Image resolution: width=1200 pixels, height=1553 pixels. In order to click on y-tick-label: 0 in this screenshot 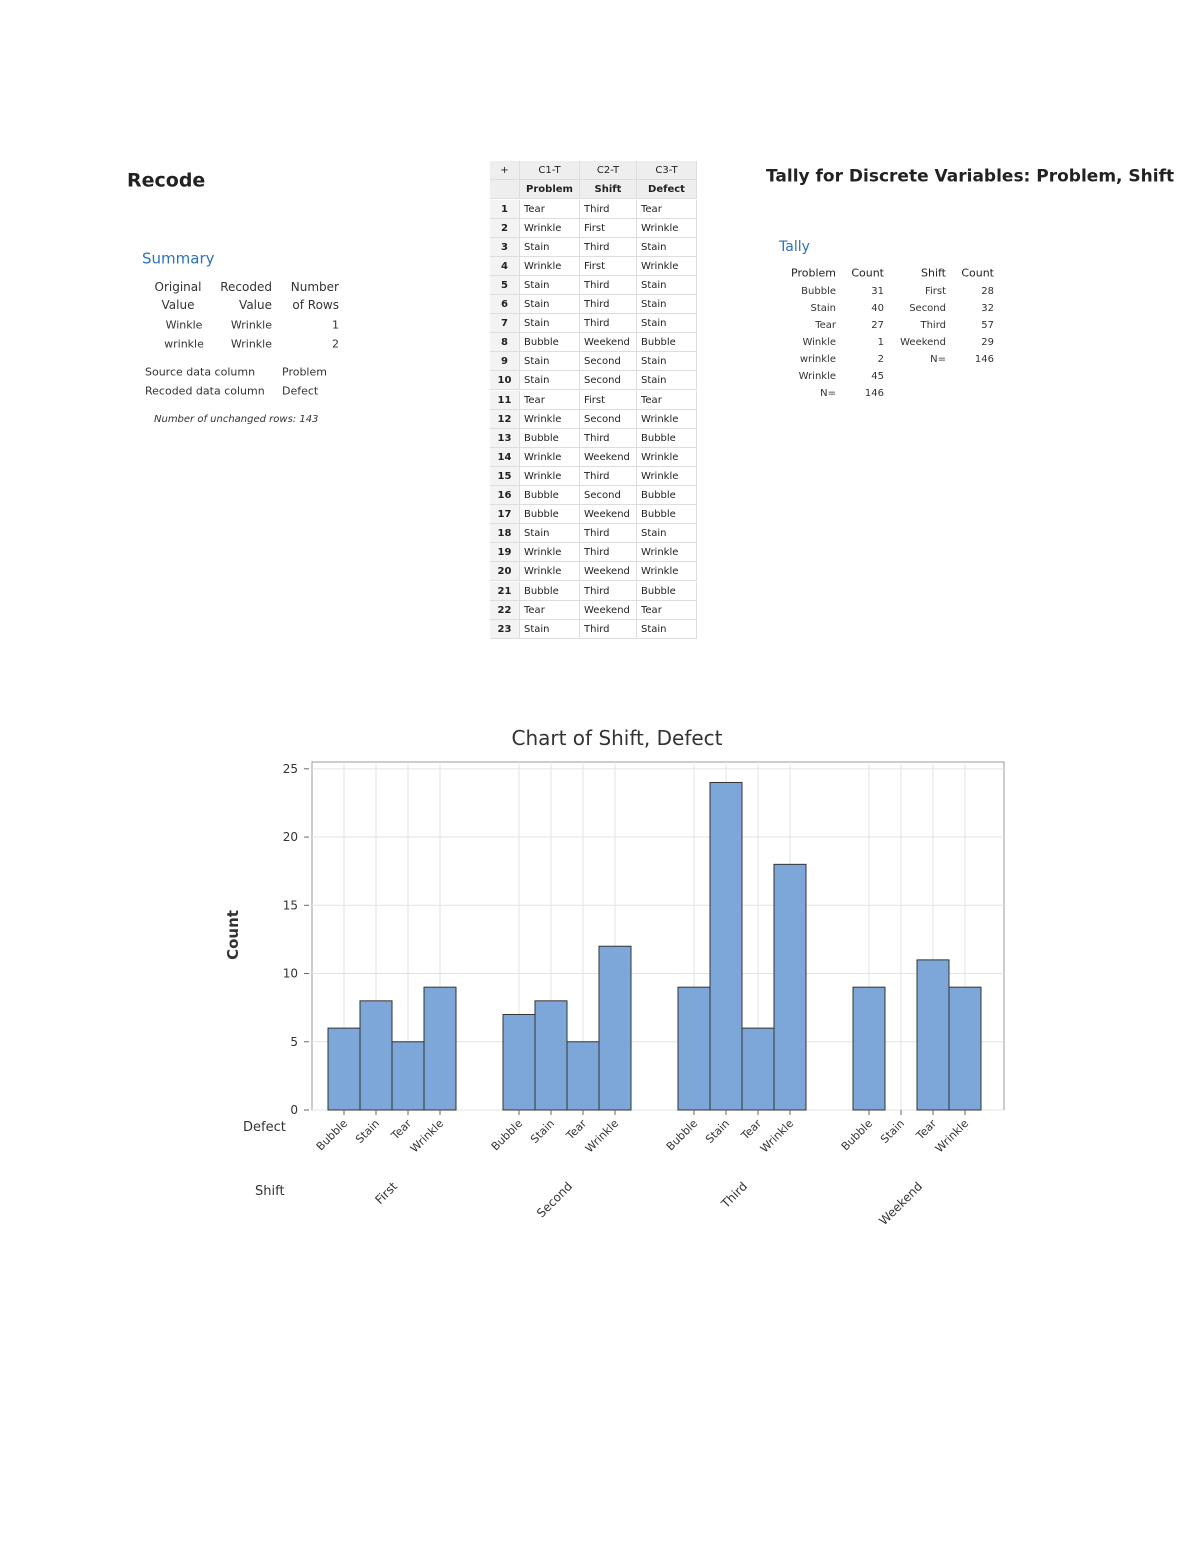, I will do `click(294, 1110)`.